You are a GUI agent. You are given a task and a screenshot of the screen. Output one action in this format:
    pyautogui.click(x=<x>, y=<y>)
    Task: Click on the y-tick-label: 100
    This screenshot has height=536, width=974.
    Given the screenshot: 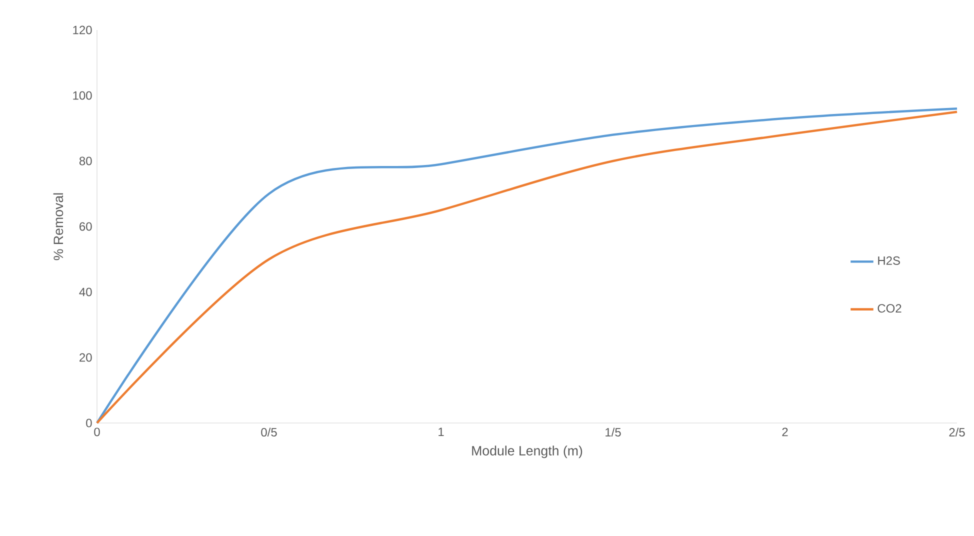 What is the action you would take?
    pyautogui.click(x=82, y=95)
    